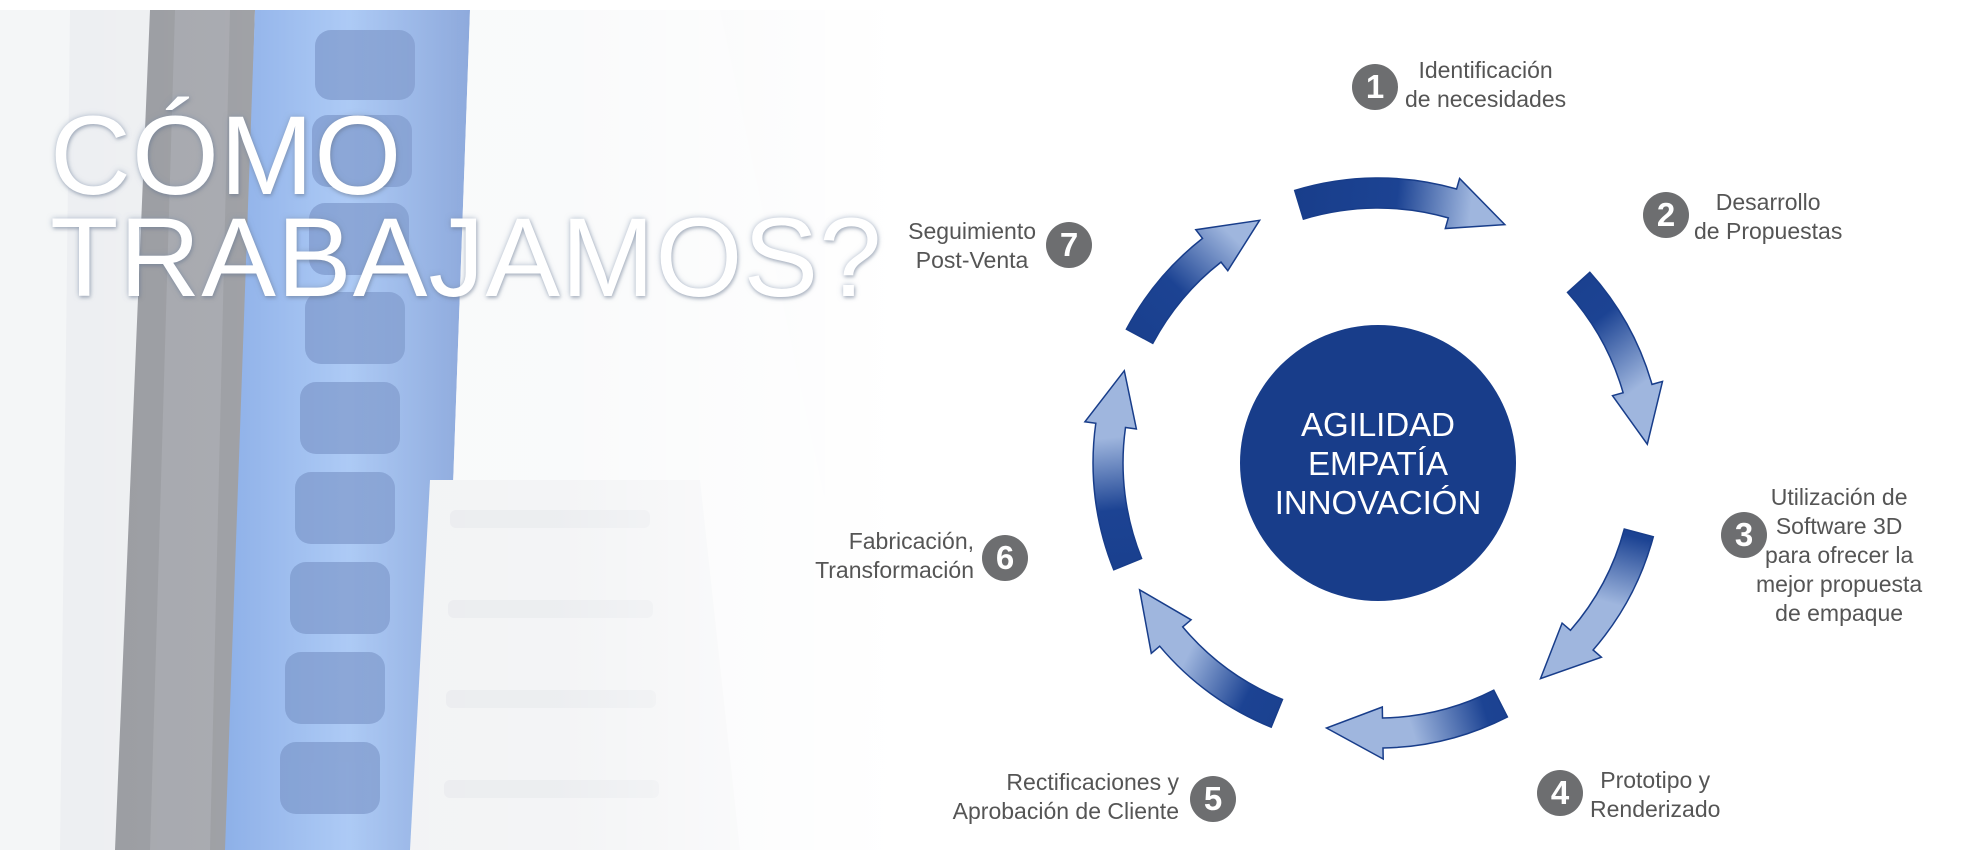  I want to click on core-values-circle: AGILIDAD EMPATÍA INNOVACIÓN, so click(1378, 463).